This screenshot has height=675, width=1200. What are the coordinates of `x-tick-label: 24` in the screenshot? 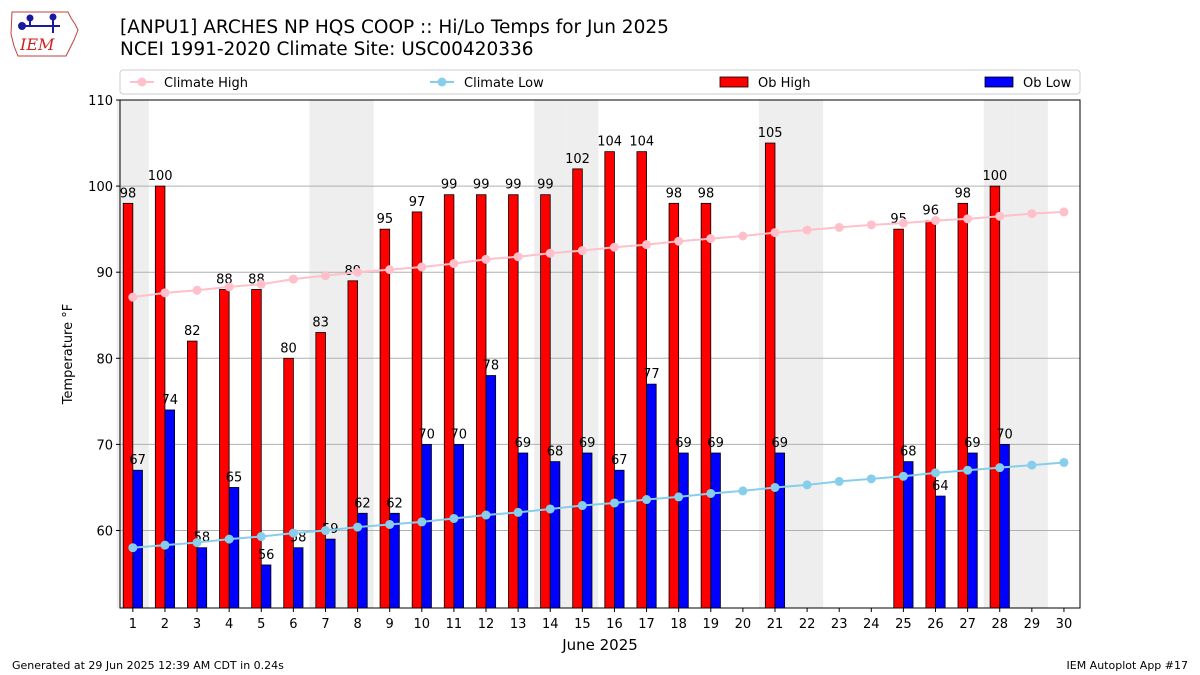 It's located at (871, 624).